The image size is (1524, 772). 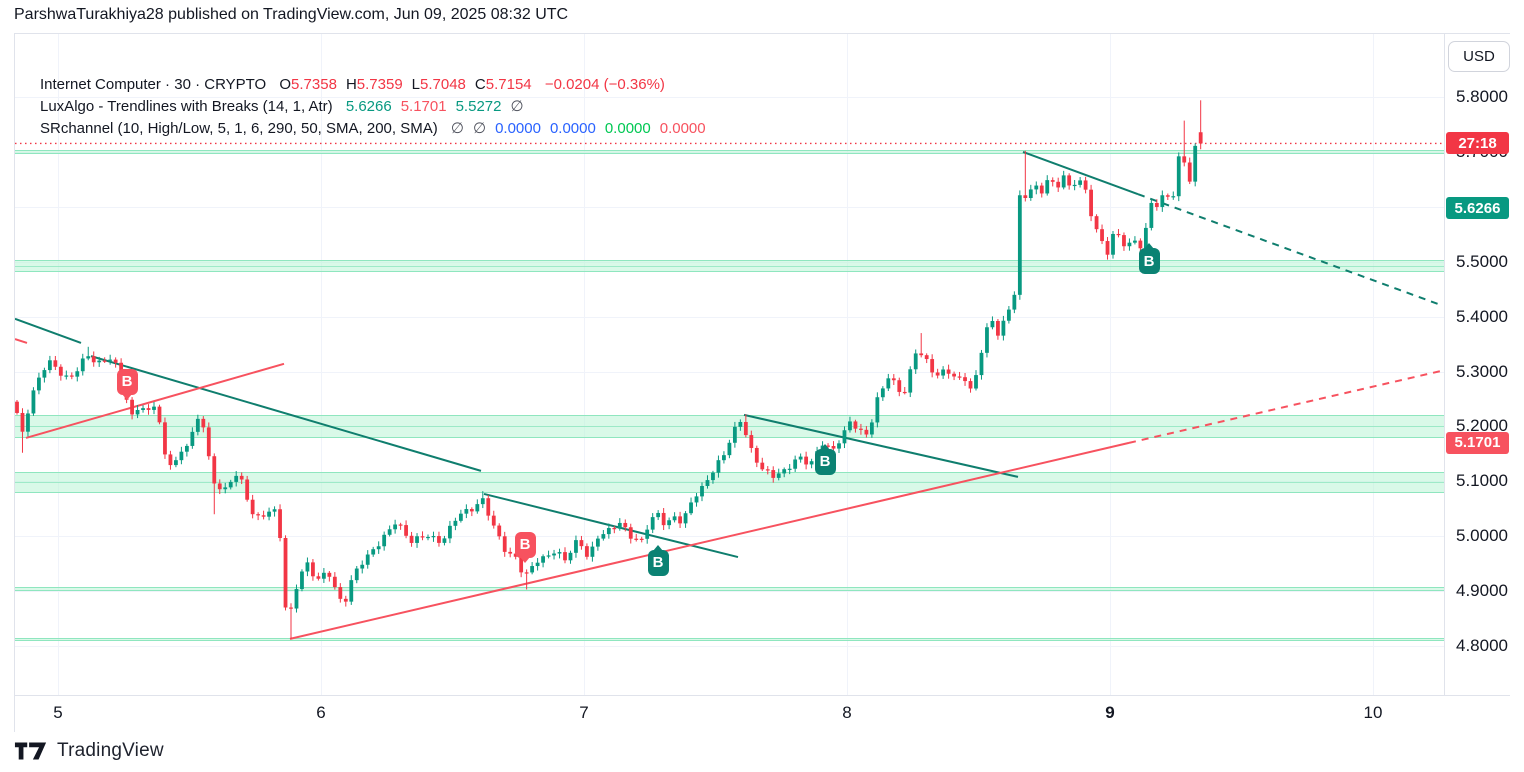 I want to click on symbol-title: Internet Computer · 30 · CRYPTO, so click(x=153, y=84).